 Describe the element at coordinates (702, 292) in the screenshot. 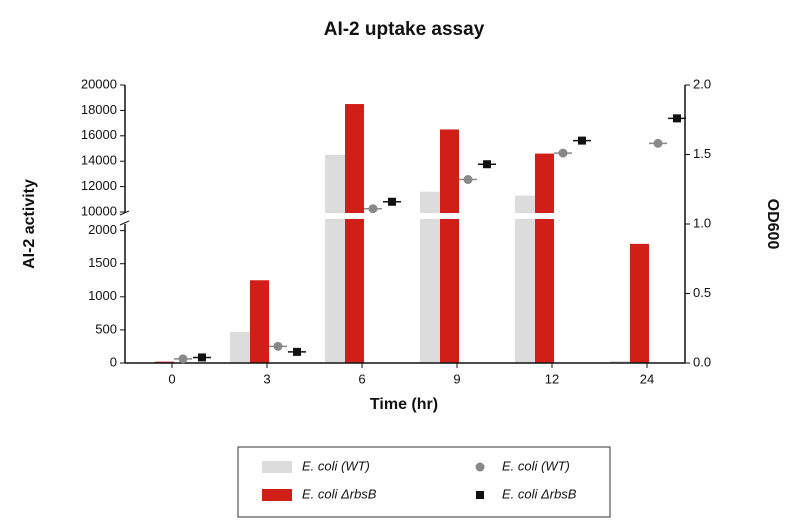

I see `y2-tick-label: 0.5` at that location.